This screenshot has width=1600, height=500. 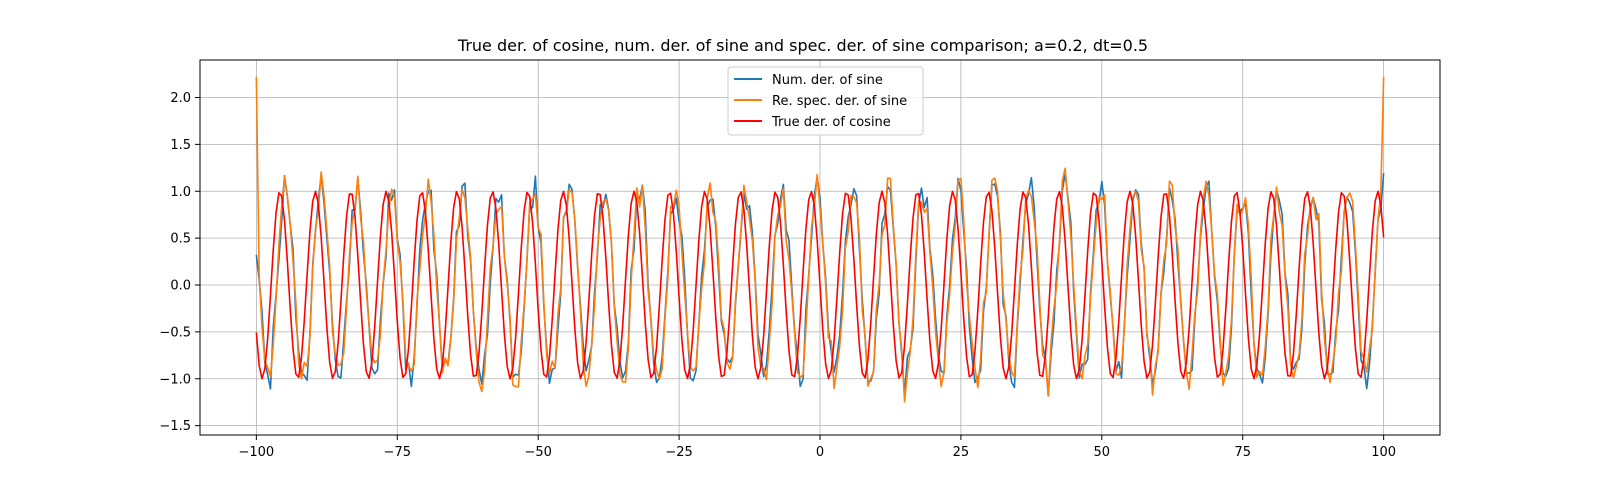 I want to click on x-tick-label: −100, so click(x=257, y=452).